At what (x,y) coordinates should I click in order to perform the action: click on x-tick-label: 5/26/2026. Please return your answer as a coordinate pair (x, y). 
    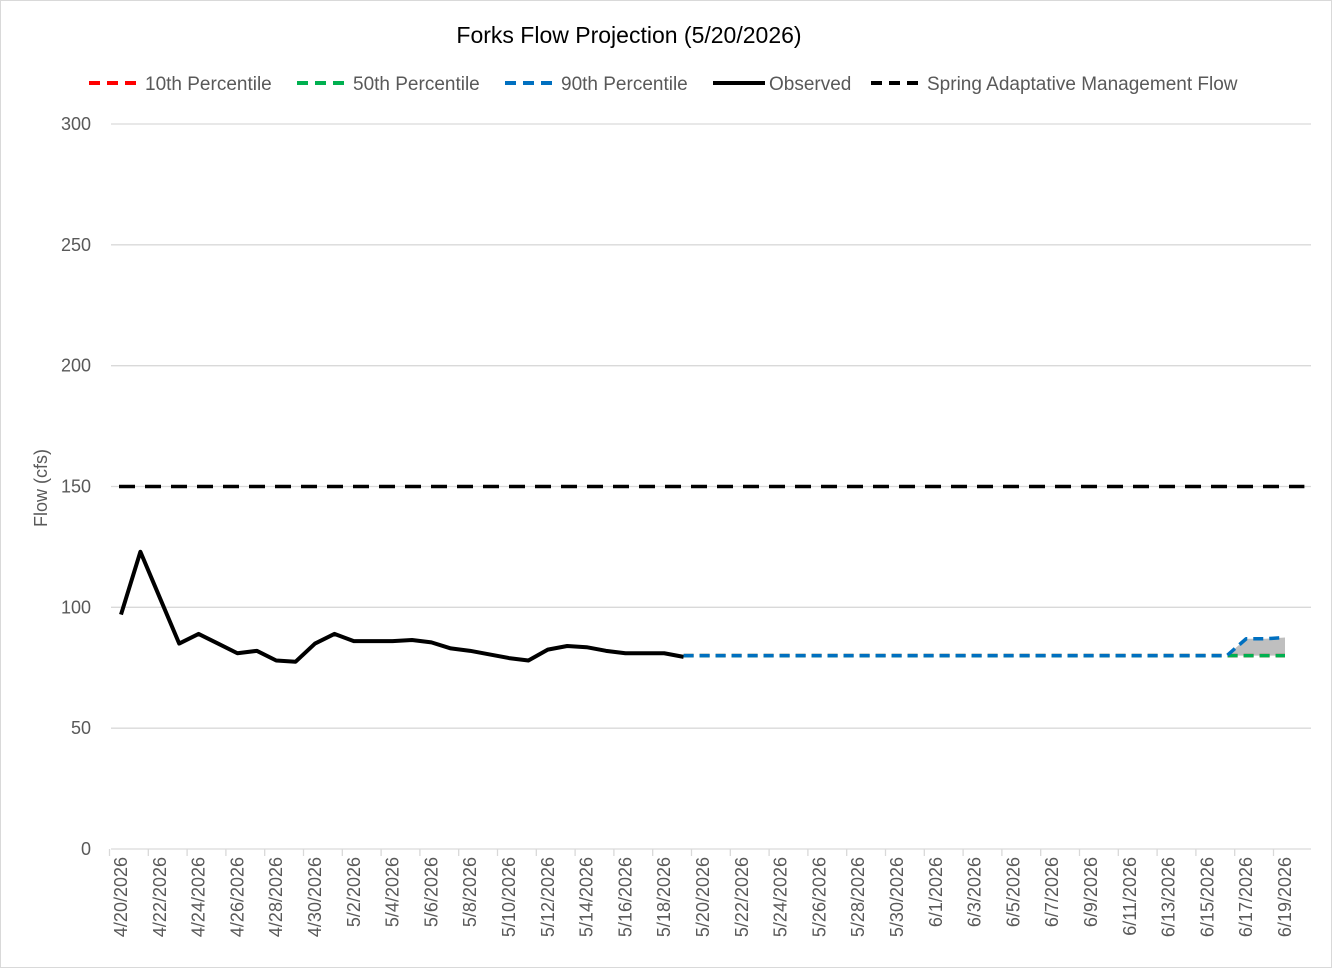
    Looking at the image, I should click on (819, 897).